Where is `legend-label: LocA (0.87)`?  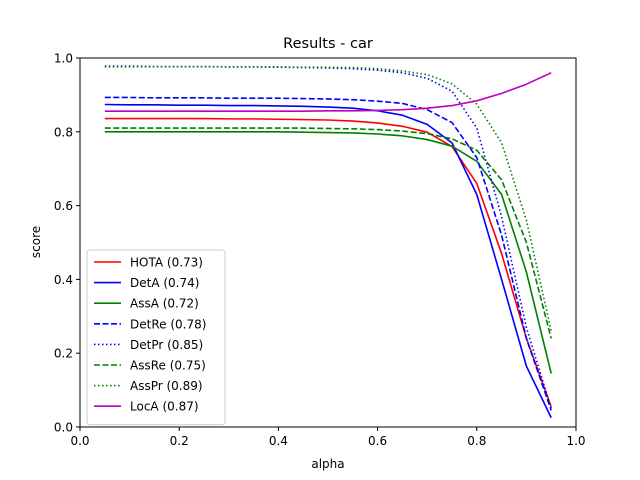 legend-label: LocA (0.87) is located at coordinates (164, 407).